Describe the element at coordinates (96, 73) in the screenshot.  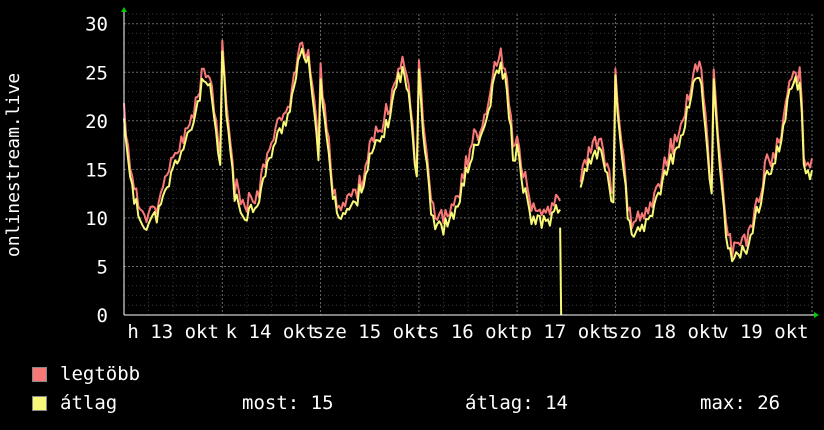
I see `y-tick-label: 25` at that location.